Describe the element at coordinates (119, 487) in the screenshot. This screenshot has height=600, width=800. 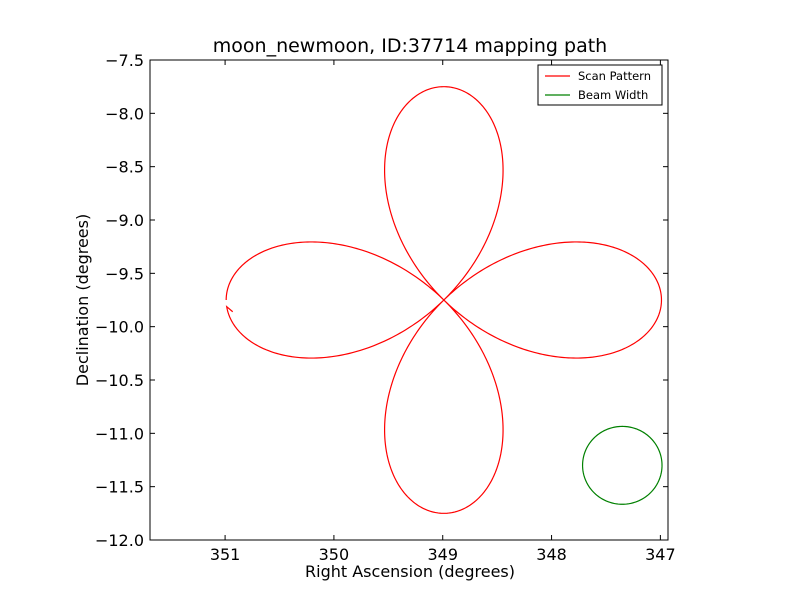
I see `y-tick-label: −11.5` at that location.